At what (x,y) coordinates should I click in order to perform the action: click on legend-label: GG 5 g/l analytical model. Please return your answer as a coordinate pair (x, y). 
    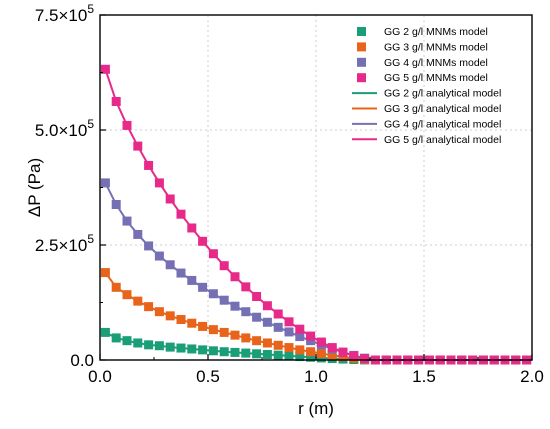
    Looking at the image, I should click on (442, 140).